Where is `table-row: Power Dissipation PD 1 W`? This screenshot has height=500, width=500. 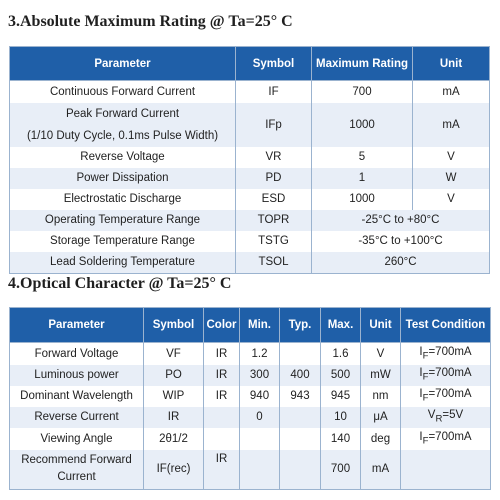 table-row: Power Dissipation PD 1 W is located at coordinates (249, 178).